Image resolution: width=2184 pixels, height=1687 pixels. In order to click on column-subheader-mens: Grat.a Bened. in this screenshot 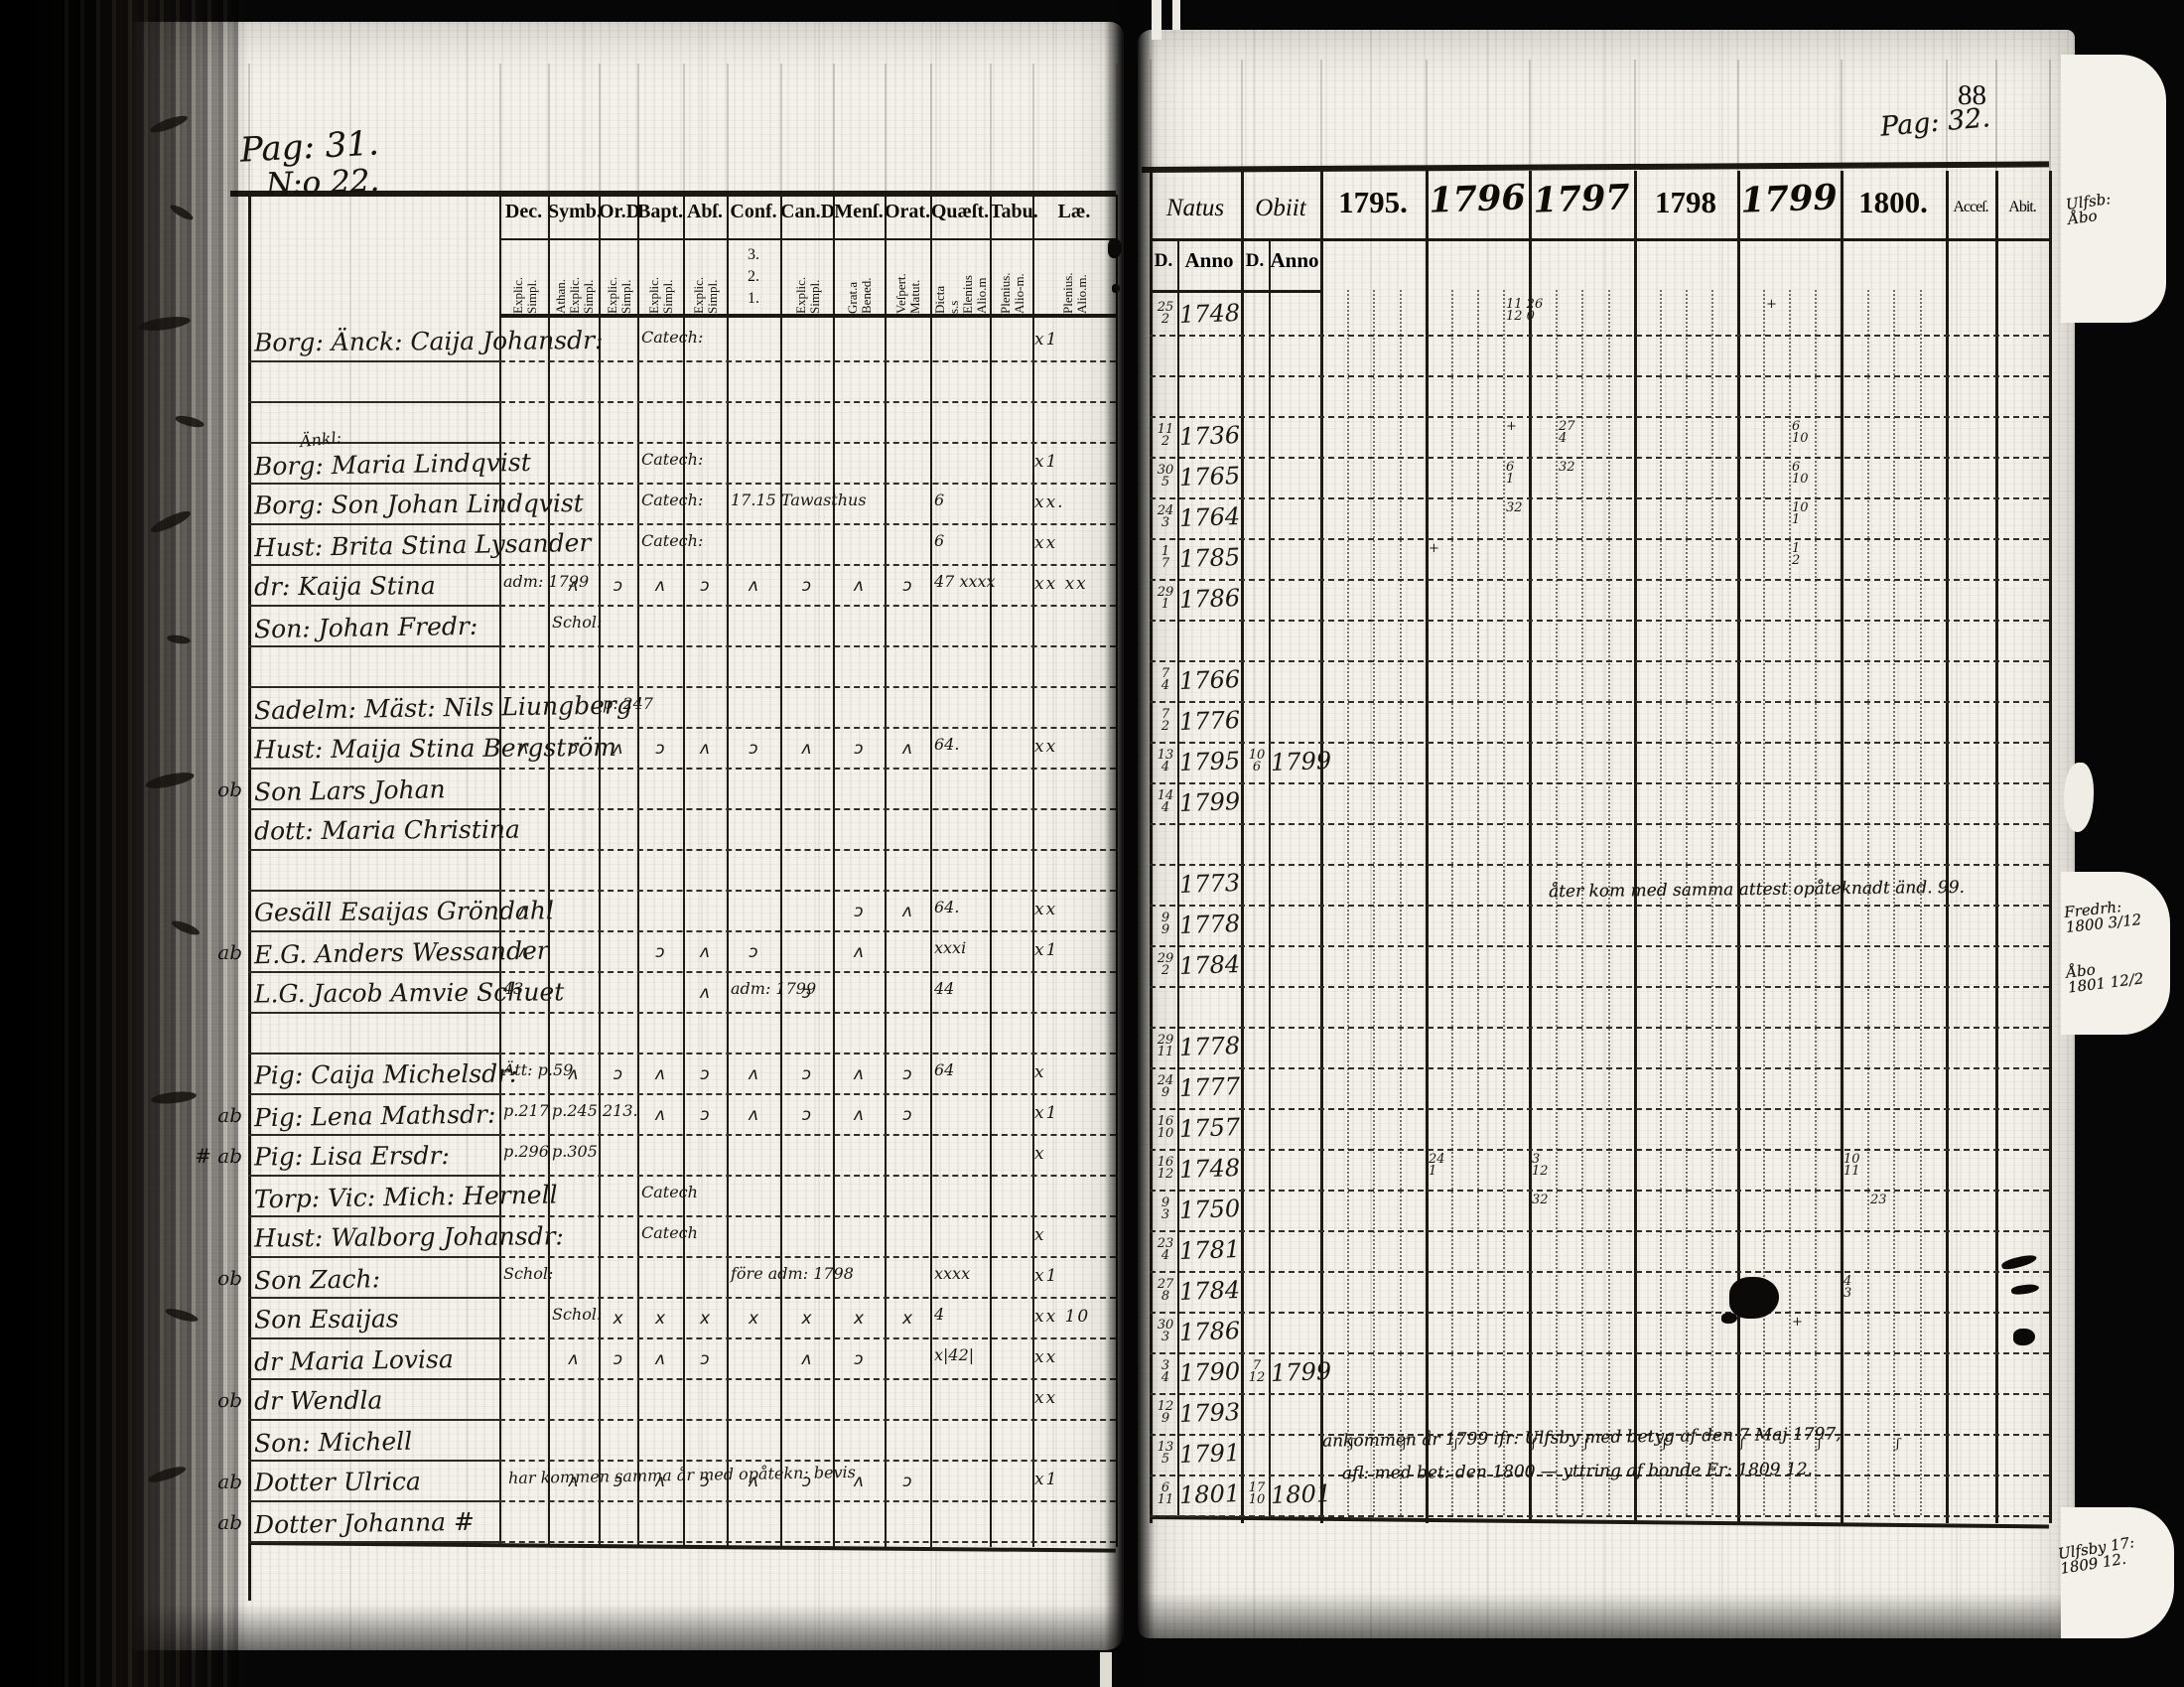, I will do `click(860, 278)`.